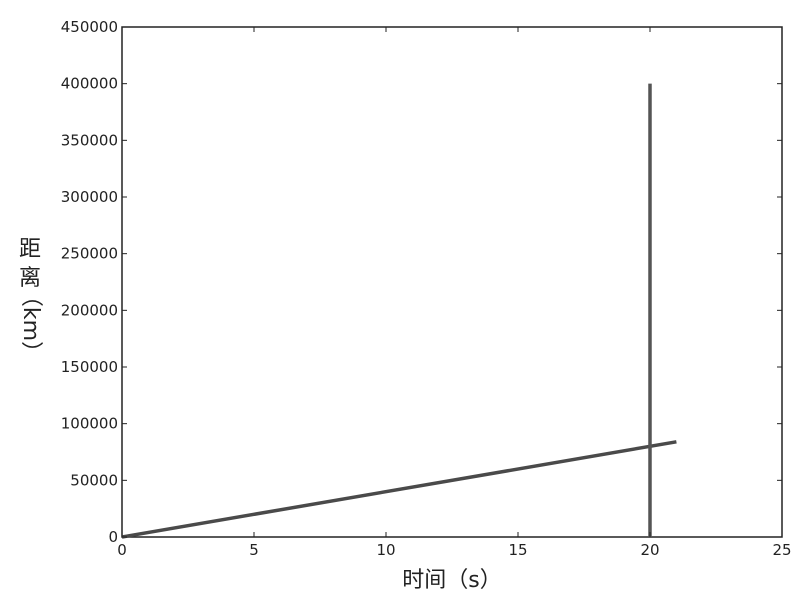 This screenshot has width=796, height=600. I want to click on y-tick-label: 400000, so click(89, 84).